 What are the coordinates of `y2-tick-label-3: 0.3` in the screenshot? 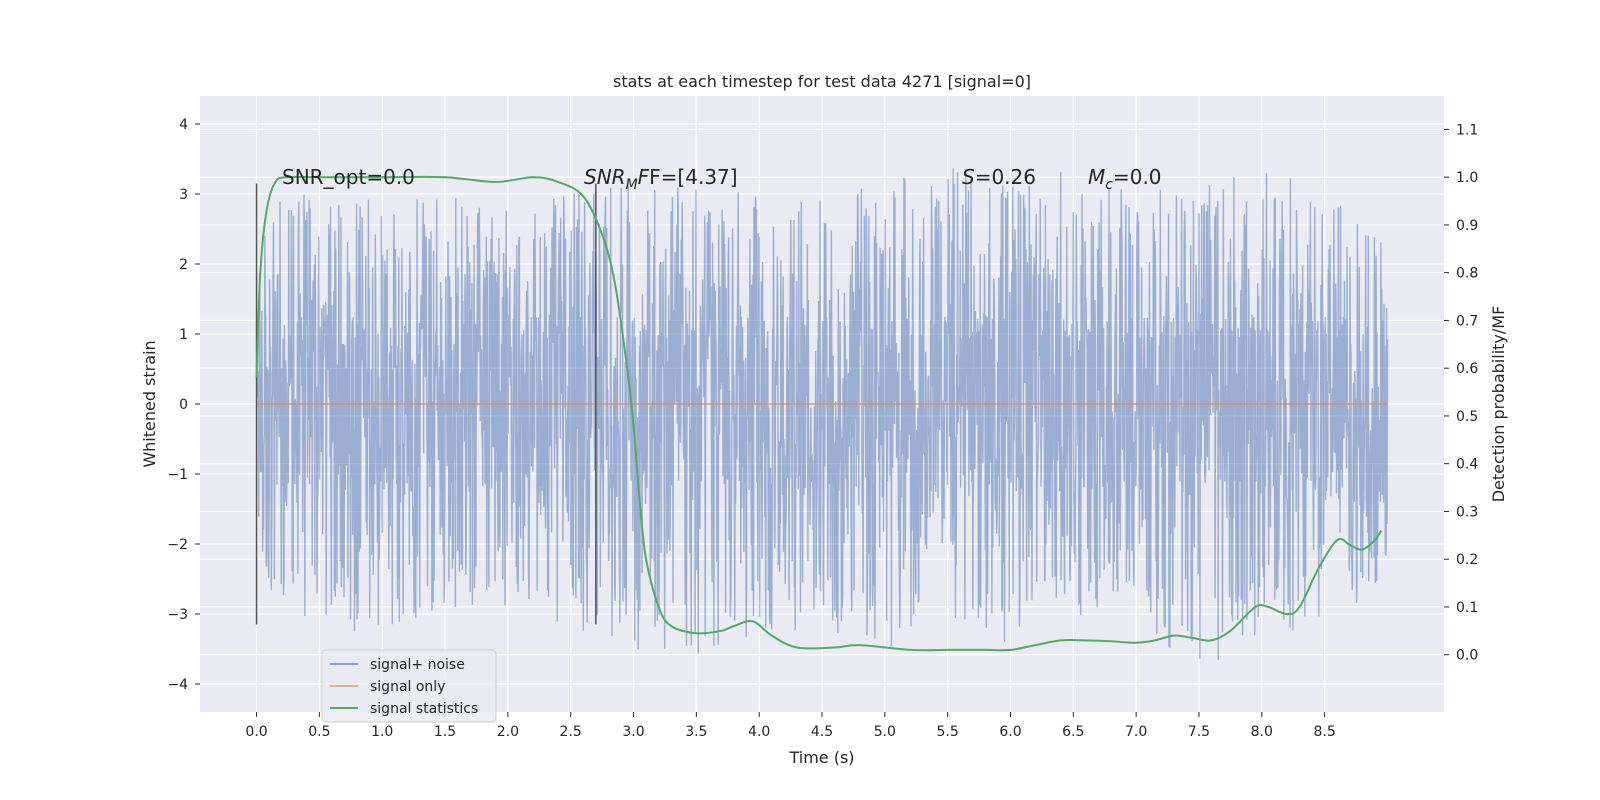 It's located at (1467, 512).